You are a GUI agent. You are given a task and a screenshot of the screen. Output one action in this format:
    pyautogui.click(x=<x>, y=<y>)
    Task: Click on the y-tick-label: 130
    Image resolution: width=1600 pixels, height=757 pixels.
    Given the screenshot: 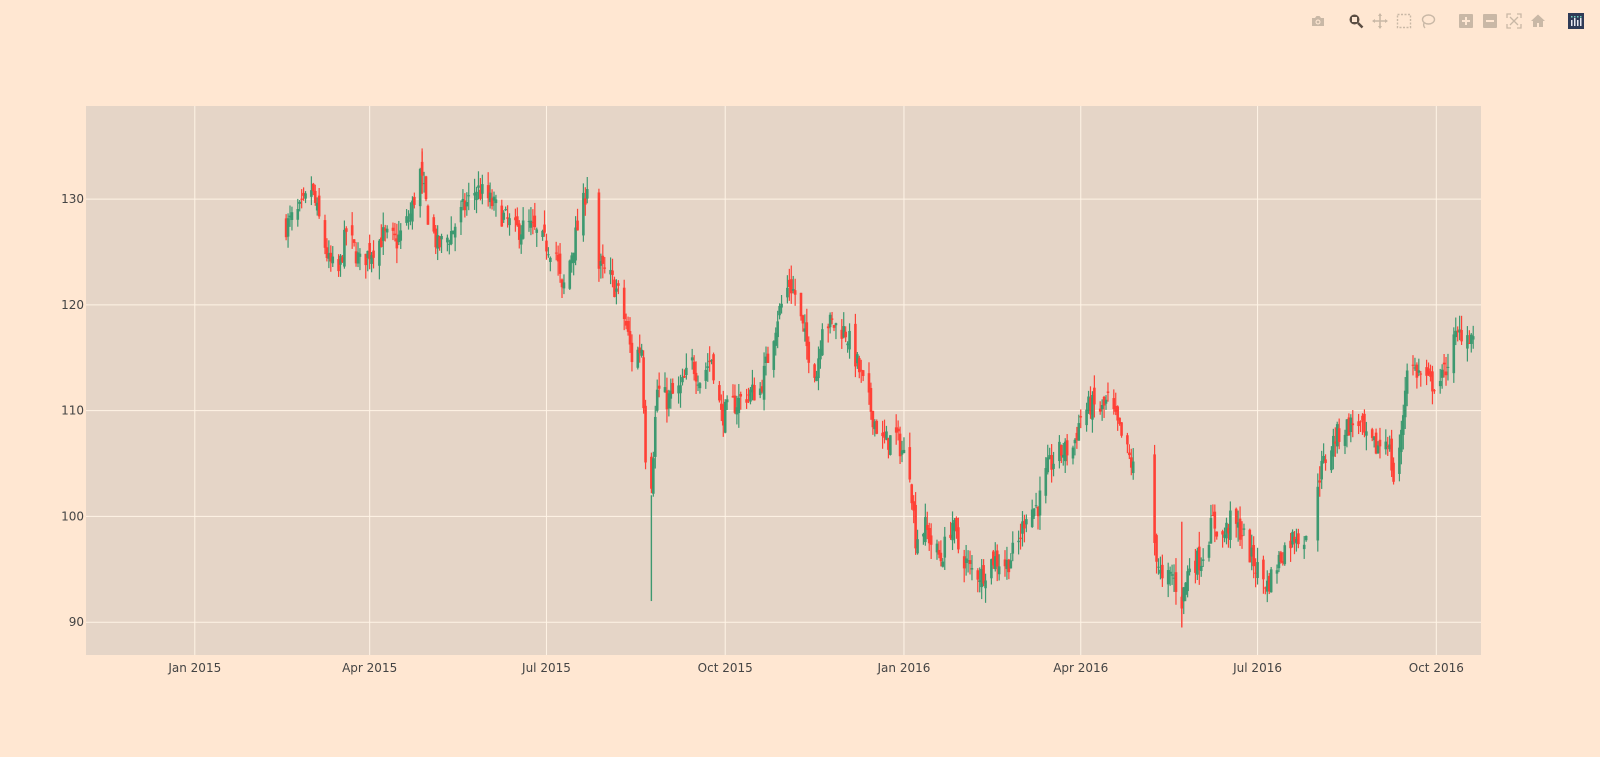 What is the action you would take?
    pyautogui.click(x=72, y=199)
    